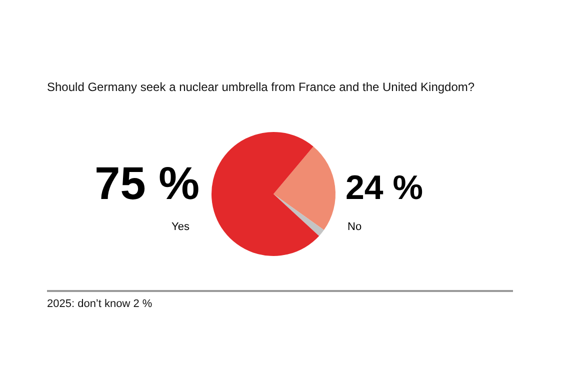  What do you see at coordinates (99, 304) in the screenshot?
I see `text: 2025: don’t know 2 %` at bounding box center [99, 304].